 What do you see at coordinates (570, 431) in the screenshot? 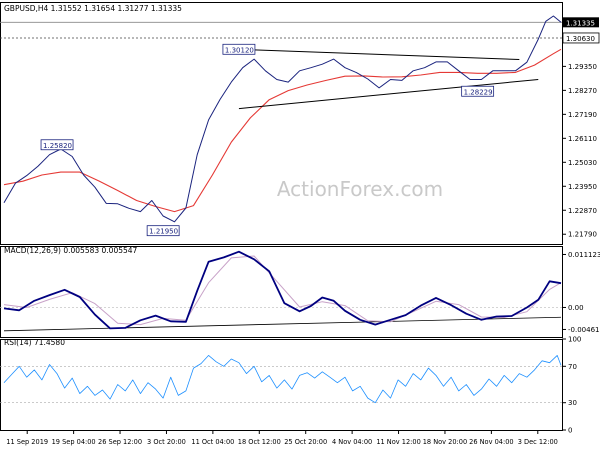
I see `rsi-tick-label: 0` at bounding box center [570, 431].